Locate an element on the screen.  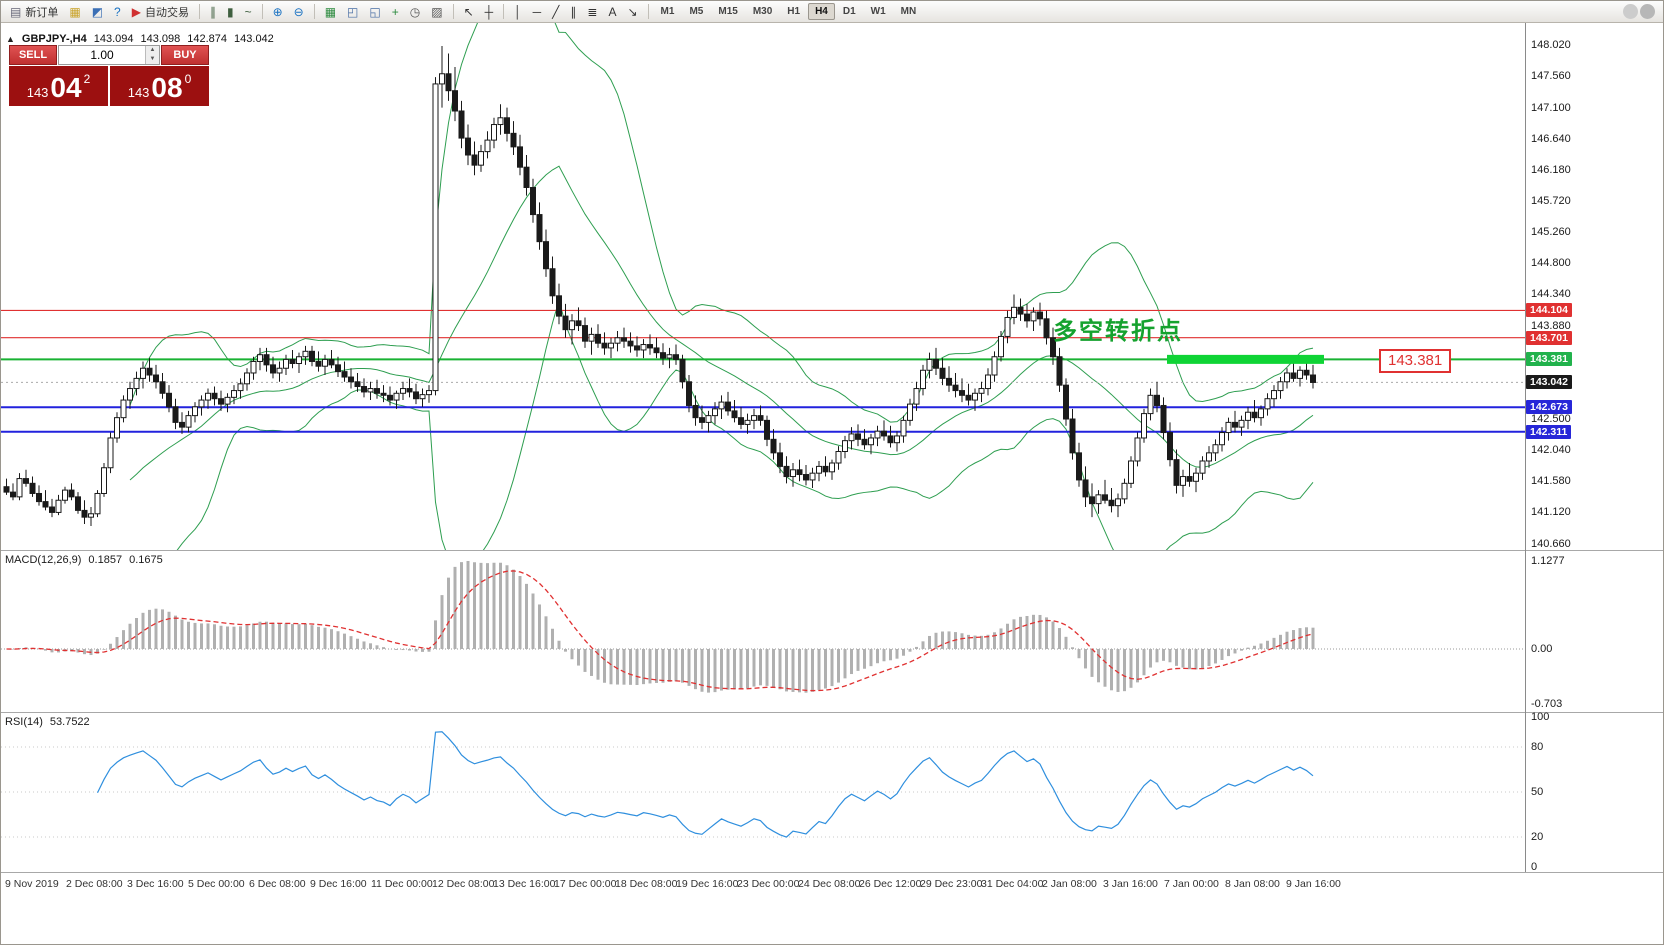
charts-icon: ▦ is located at coordinates (74, 12).